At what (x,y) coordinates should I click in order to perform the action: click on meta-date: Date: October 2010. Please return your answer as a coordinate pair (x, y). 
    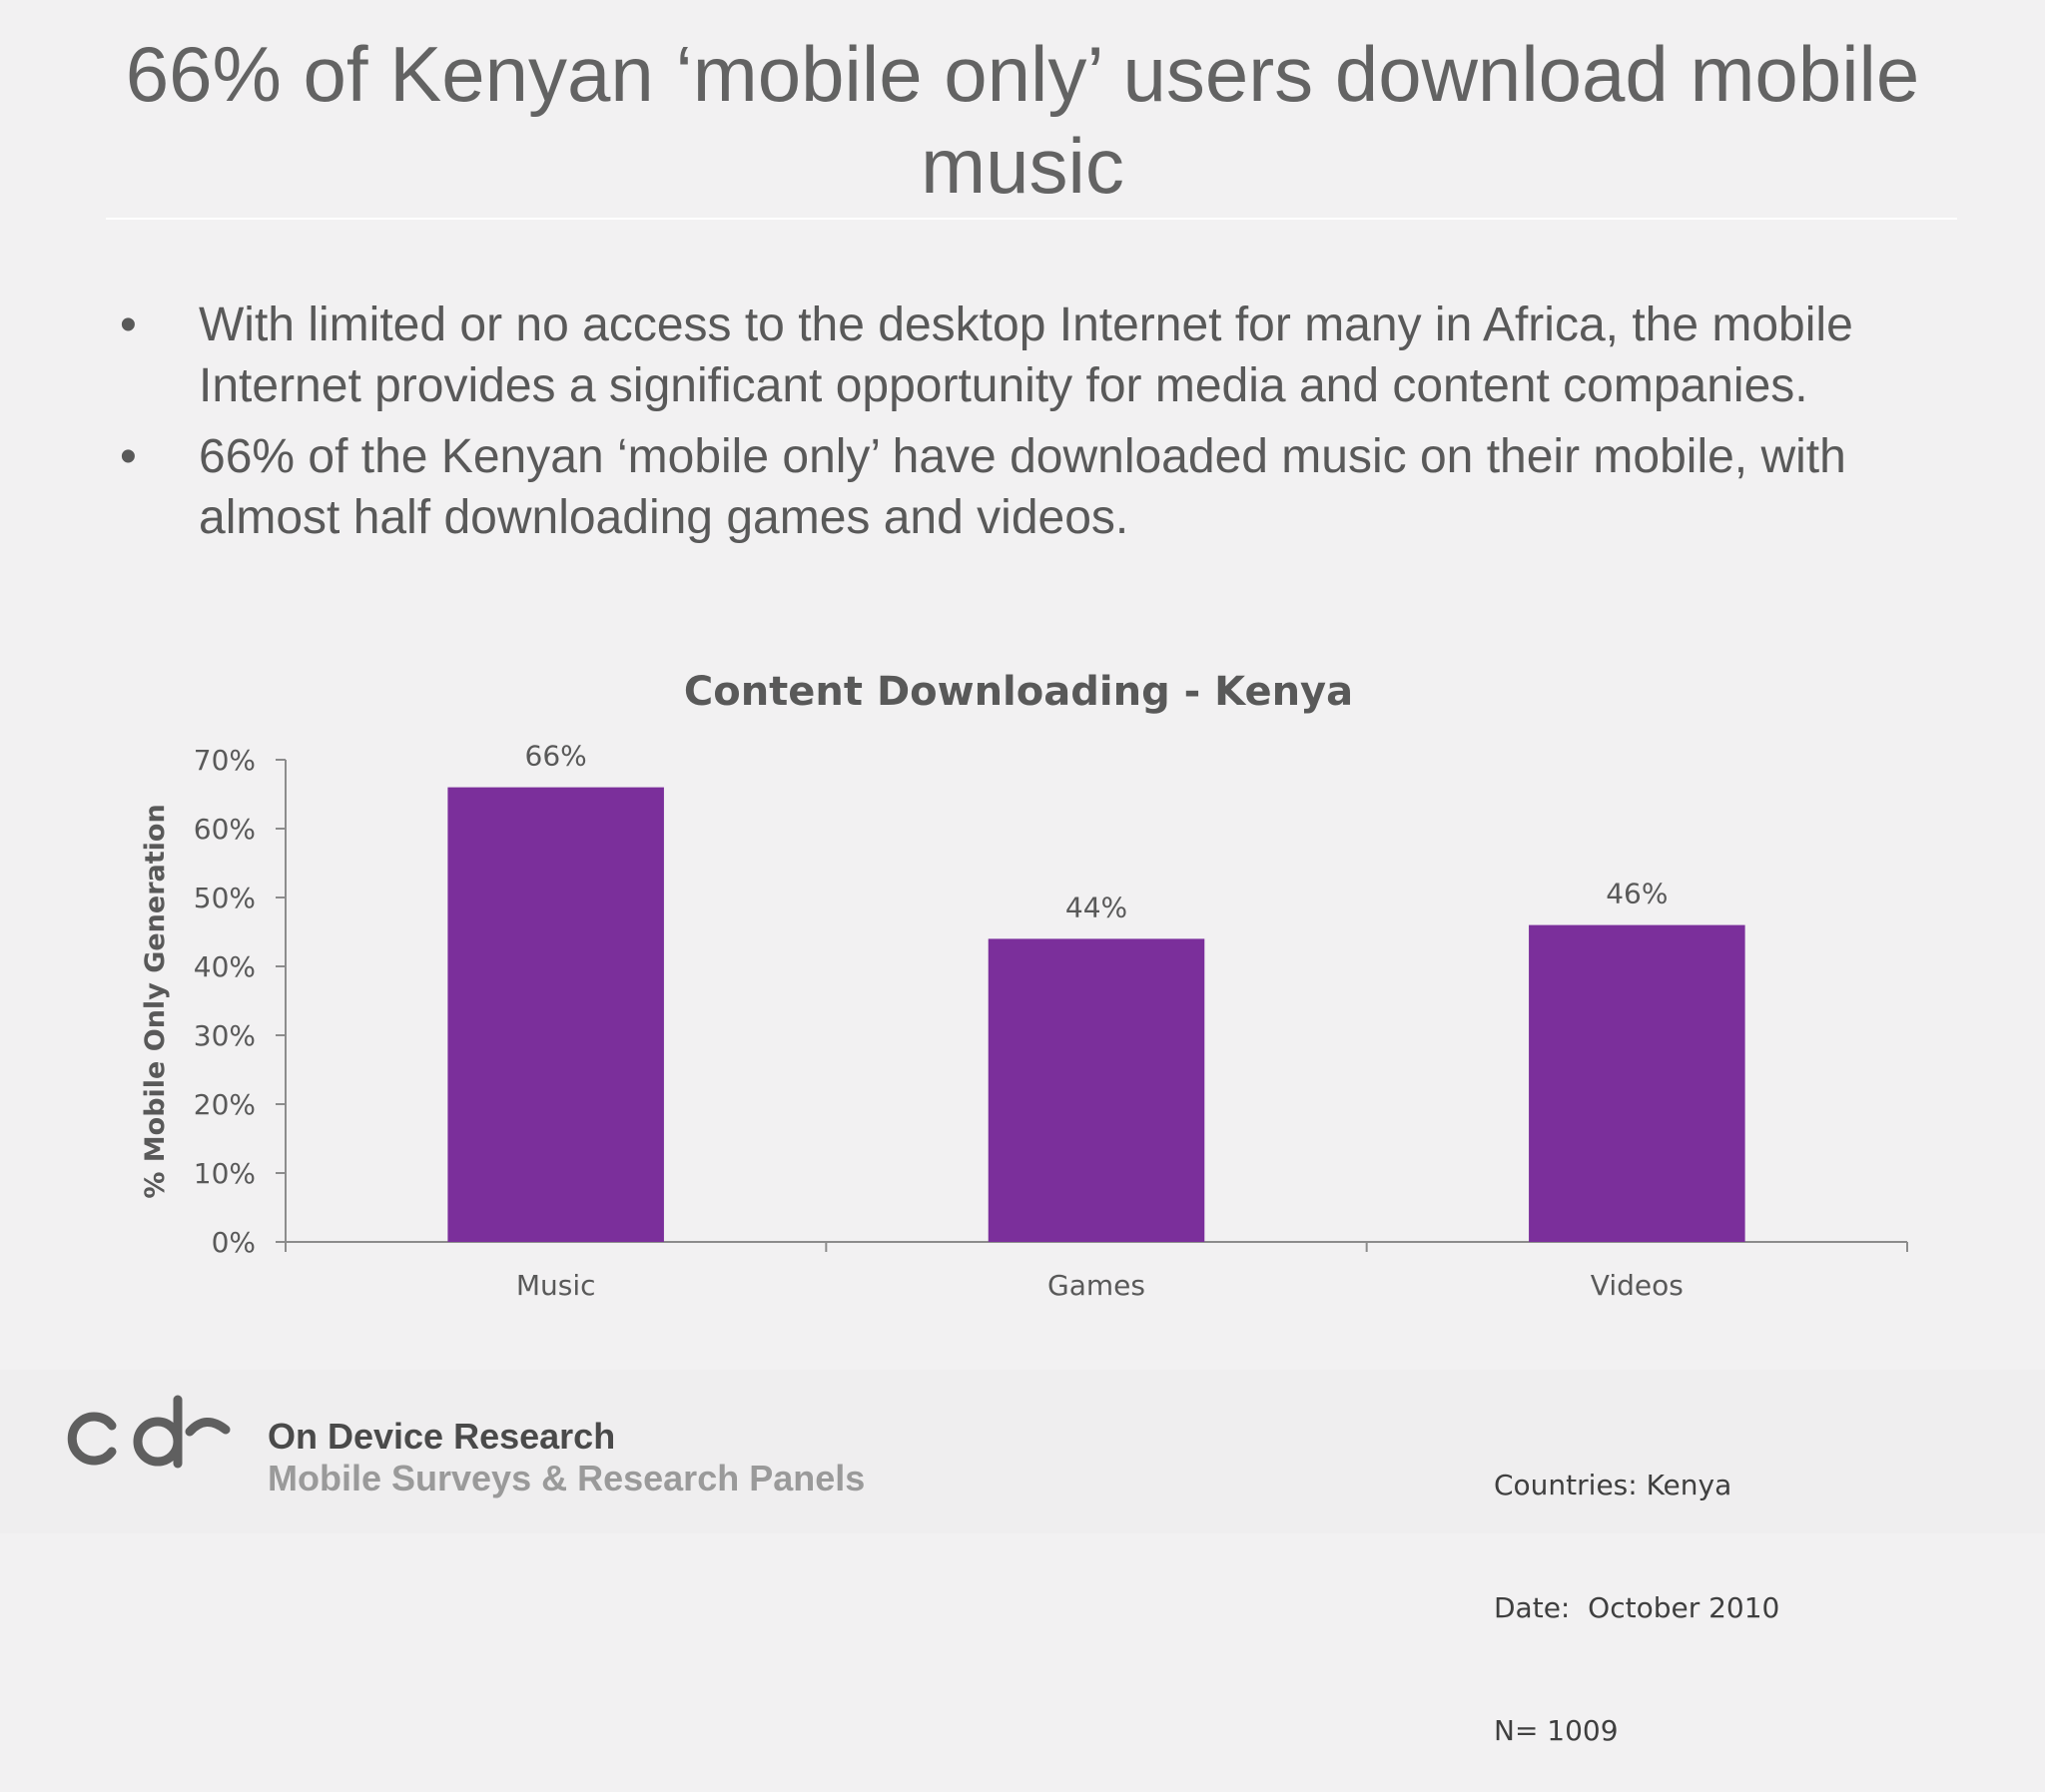
    Looking at the image, I should click on (1637, 1607).